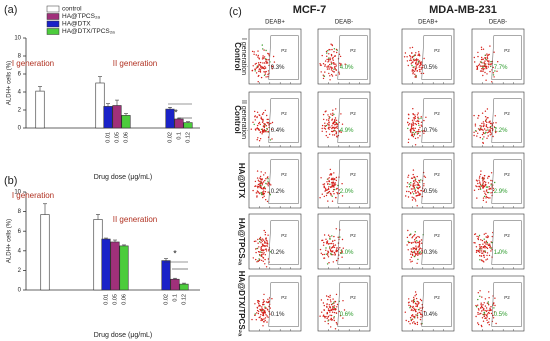  What do you see at coordinates (347, 315) in the screenshot?
I see `gate-percent: 0.6%` at bounding box center [347, 315].